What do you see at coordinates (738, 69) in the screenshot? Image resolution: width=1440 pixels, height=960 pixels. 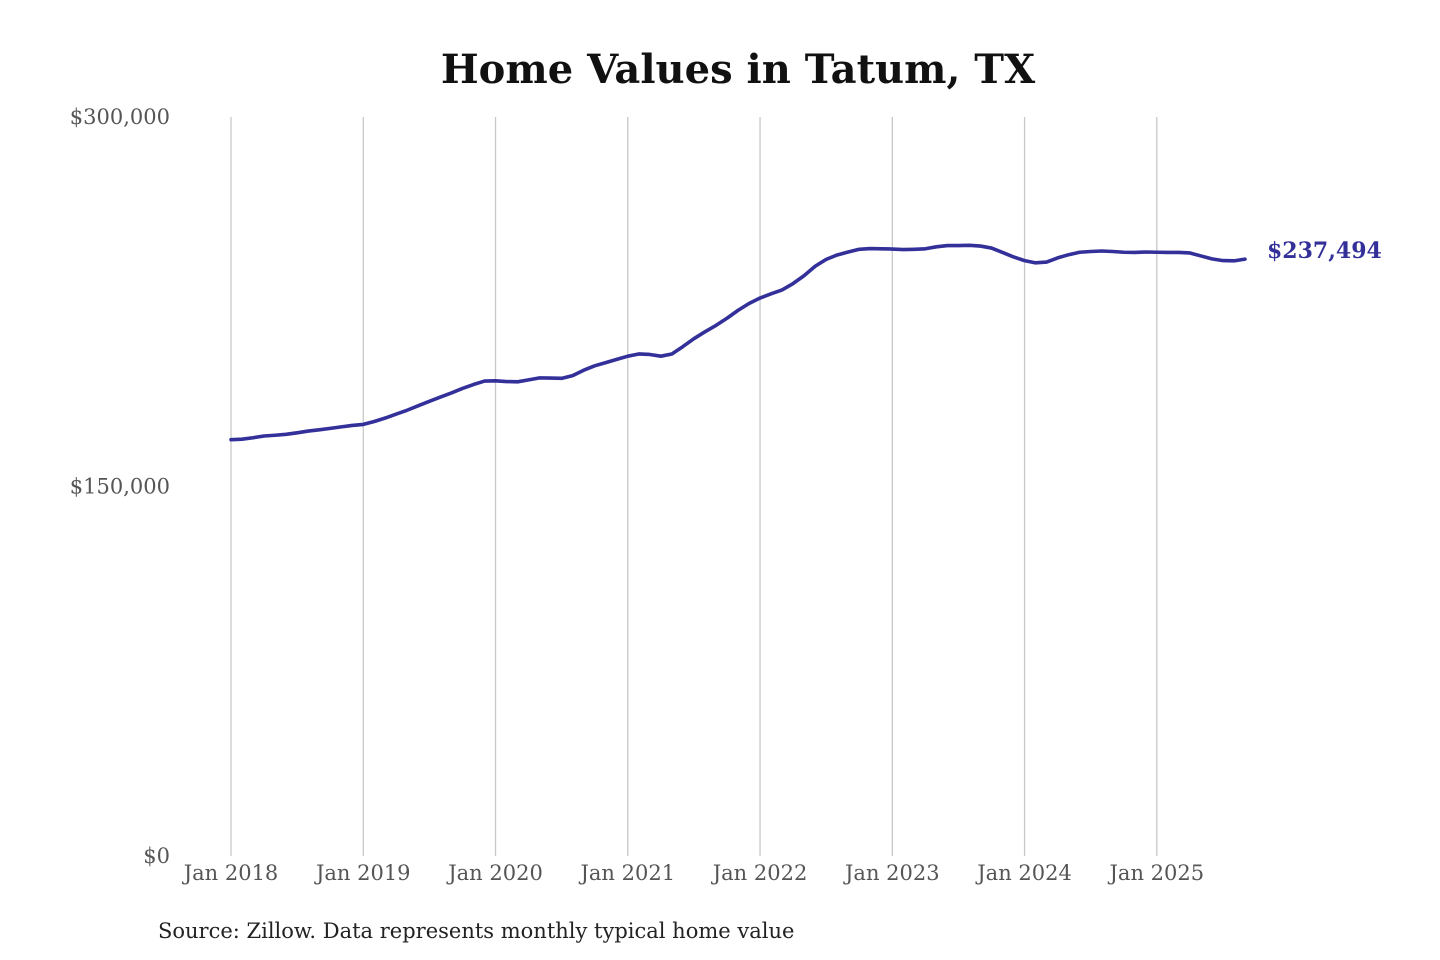 I see `chart-title: Home Values in Tatum, TX` at bounding box center [738, 69].